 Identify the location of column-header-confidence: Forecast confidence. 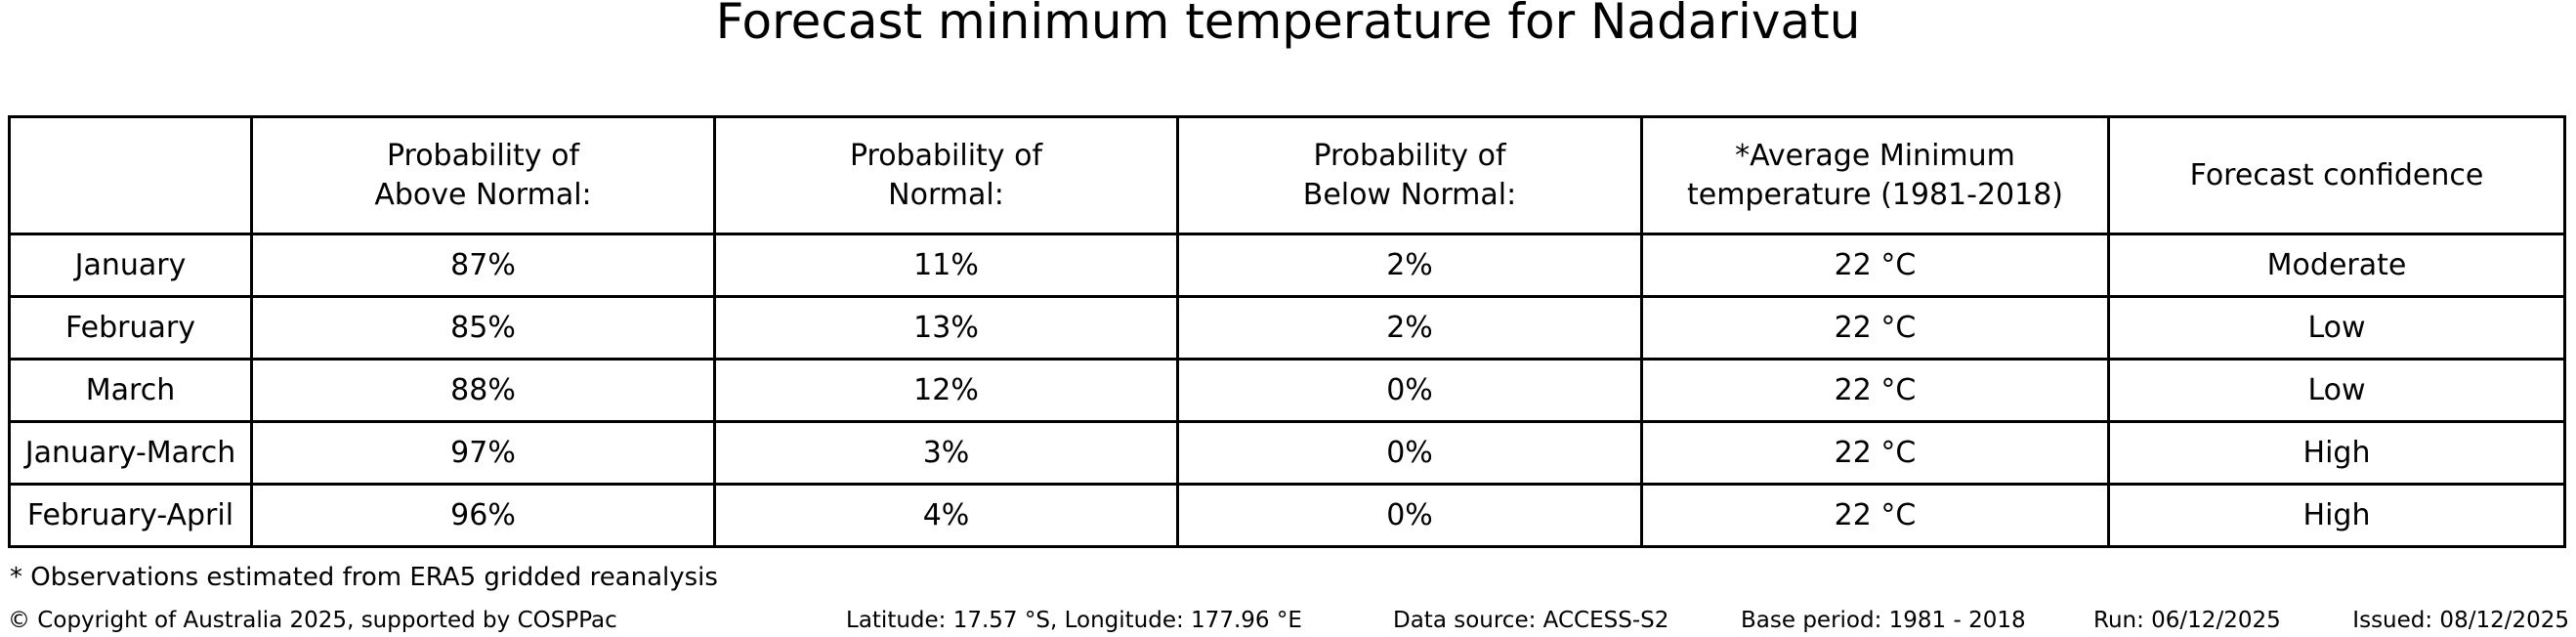
(2336, 175).